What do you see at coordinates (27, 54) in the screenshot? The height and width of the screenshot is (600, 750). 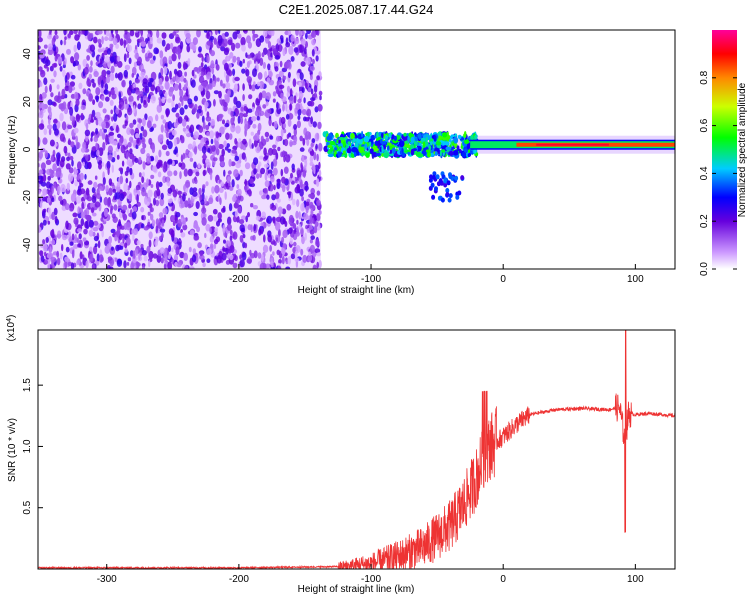 I see `y-tick-label: 40` at bounding box center [27, 54].